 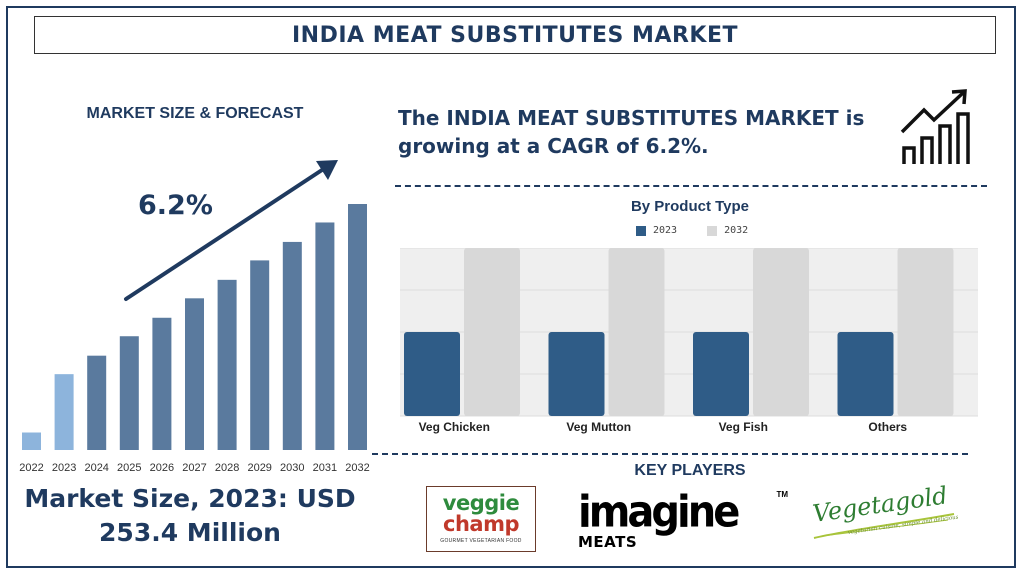 I want to click on tick-label-2023: 2023, so click(x=64, y=468).